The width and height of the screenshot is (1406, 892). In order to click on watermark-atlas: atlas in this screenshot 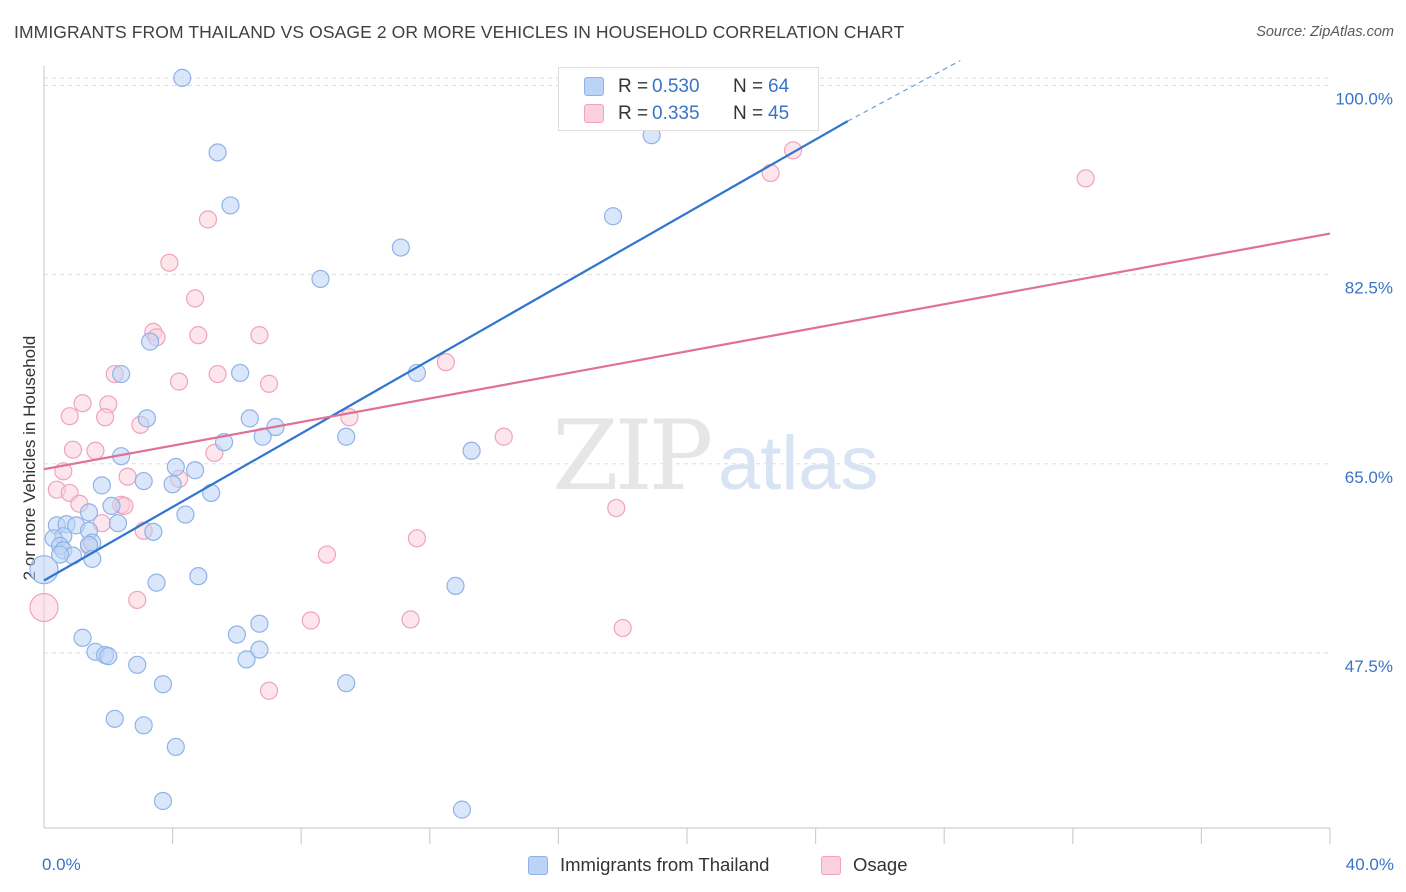, I will do `click(798, 463)`.